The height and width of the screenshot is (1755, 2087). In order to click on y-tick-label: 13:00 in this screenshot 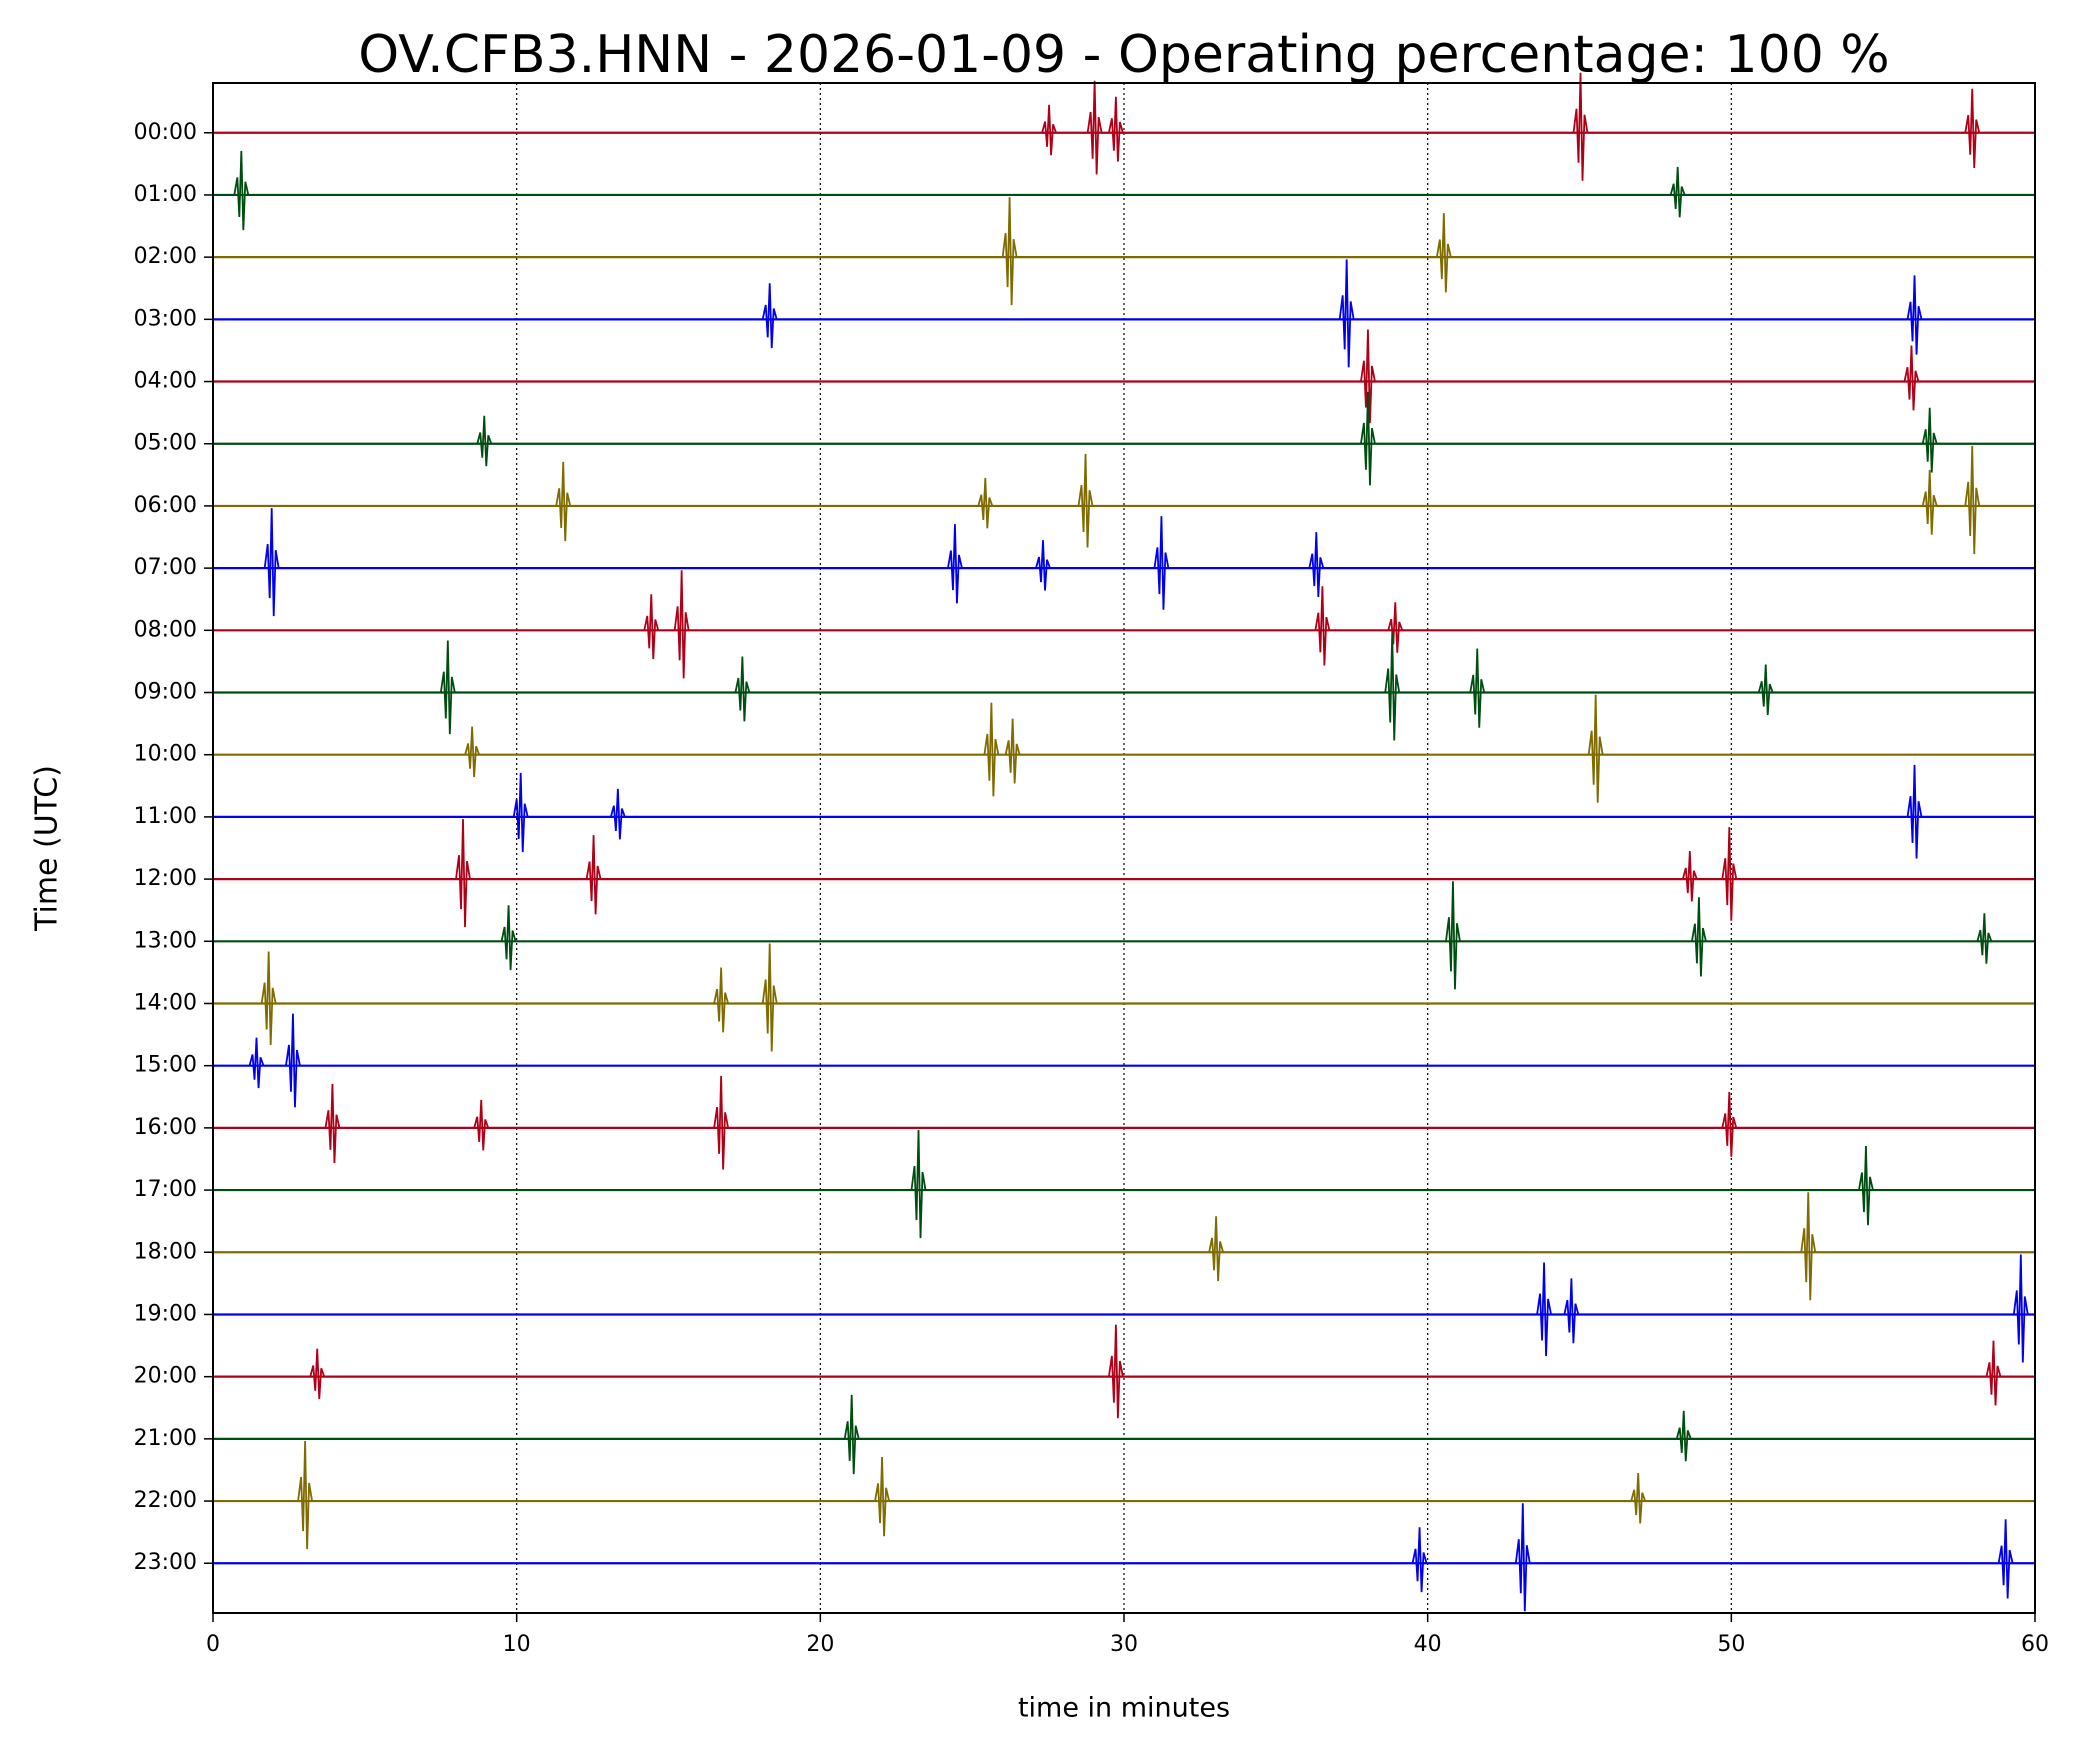, I will do `click(165, 940)`.